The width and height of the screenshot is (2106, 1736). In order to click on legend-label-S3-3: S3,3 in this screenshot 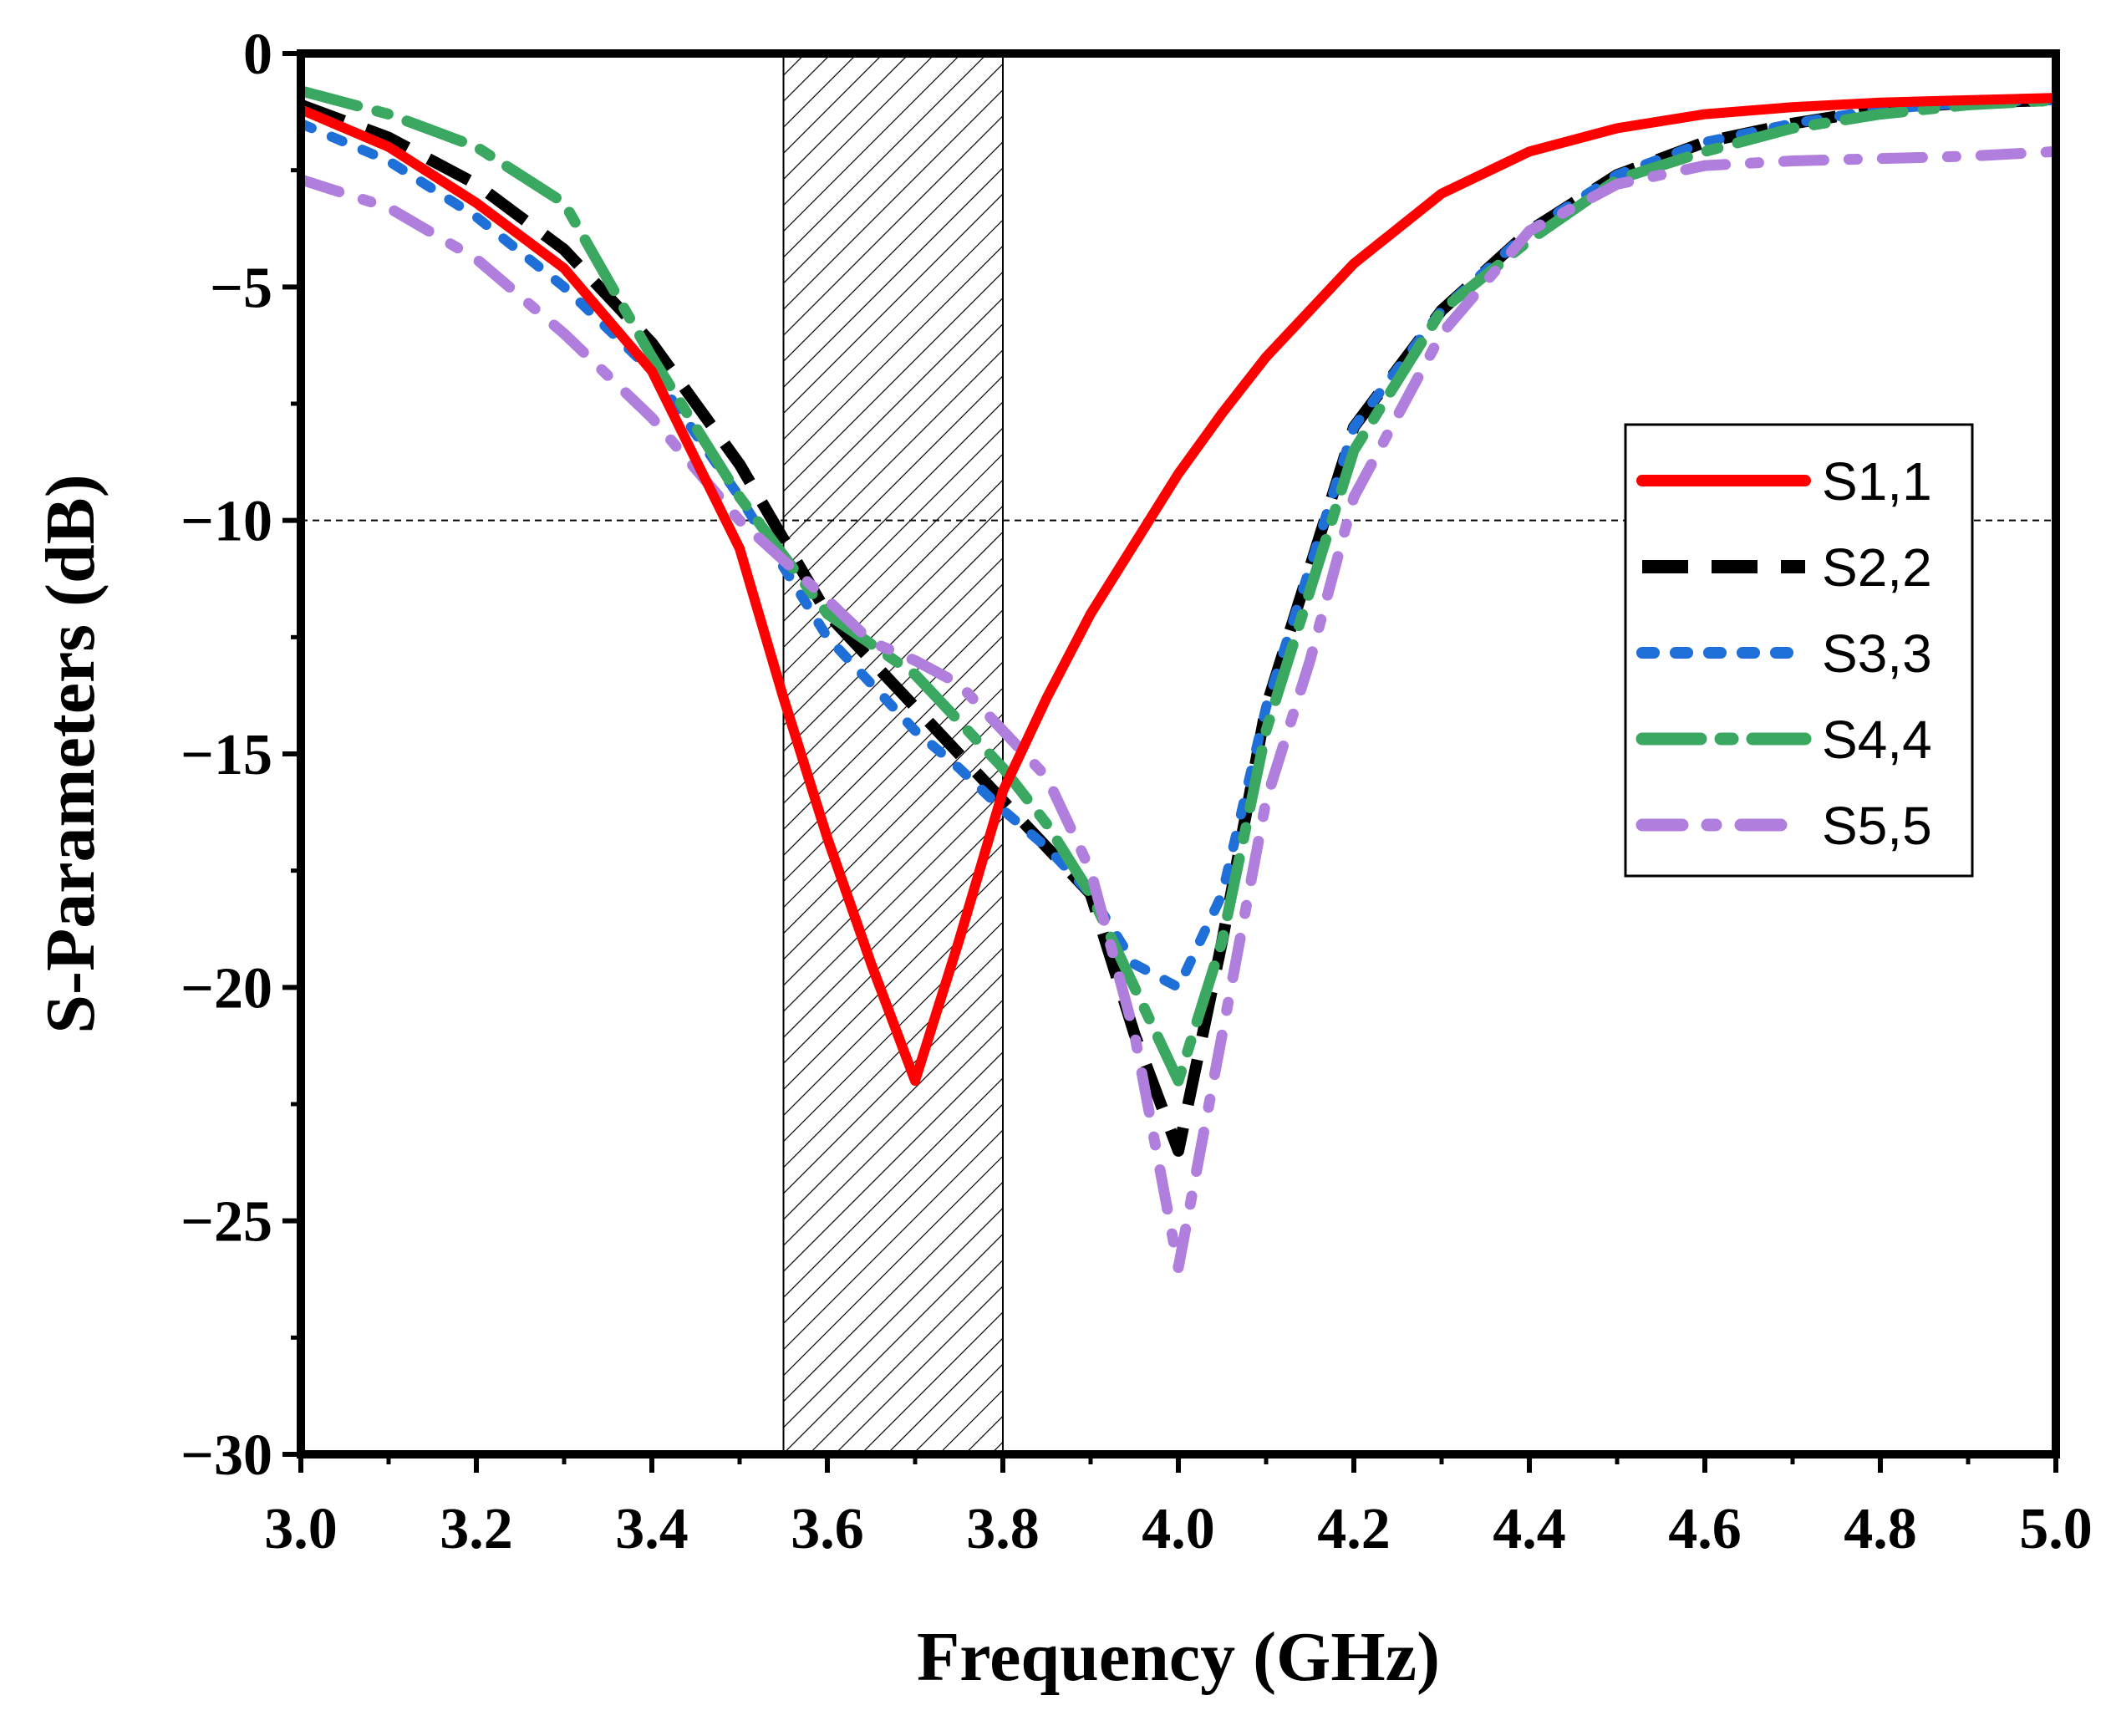, I will do `click(1877, 654)`.